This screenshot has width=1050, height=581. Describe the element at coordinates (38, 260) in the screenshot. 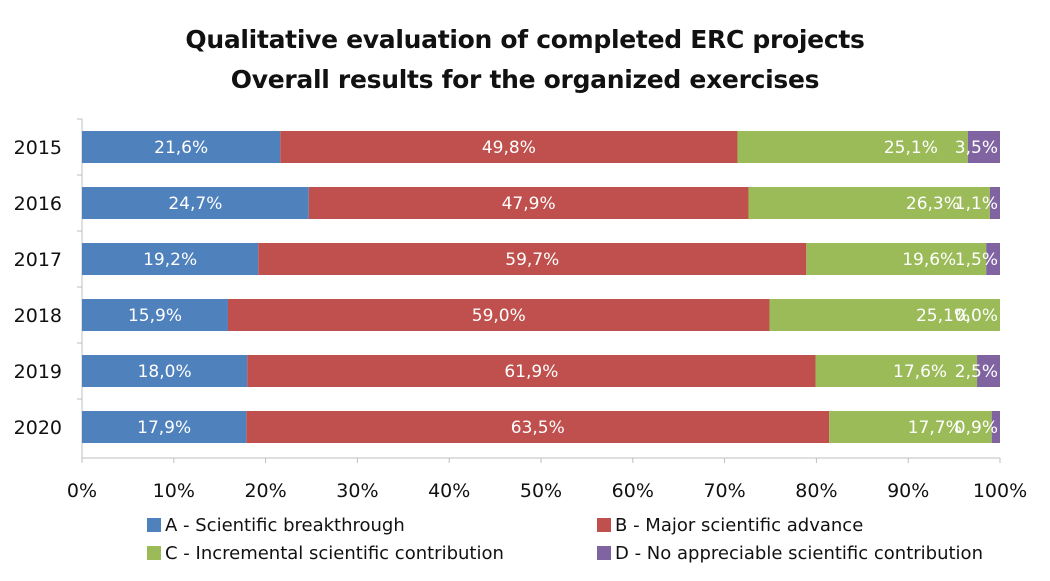

I see `y-category-label: 2017` at that location.